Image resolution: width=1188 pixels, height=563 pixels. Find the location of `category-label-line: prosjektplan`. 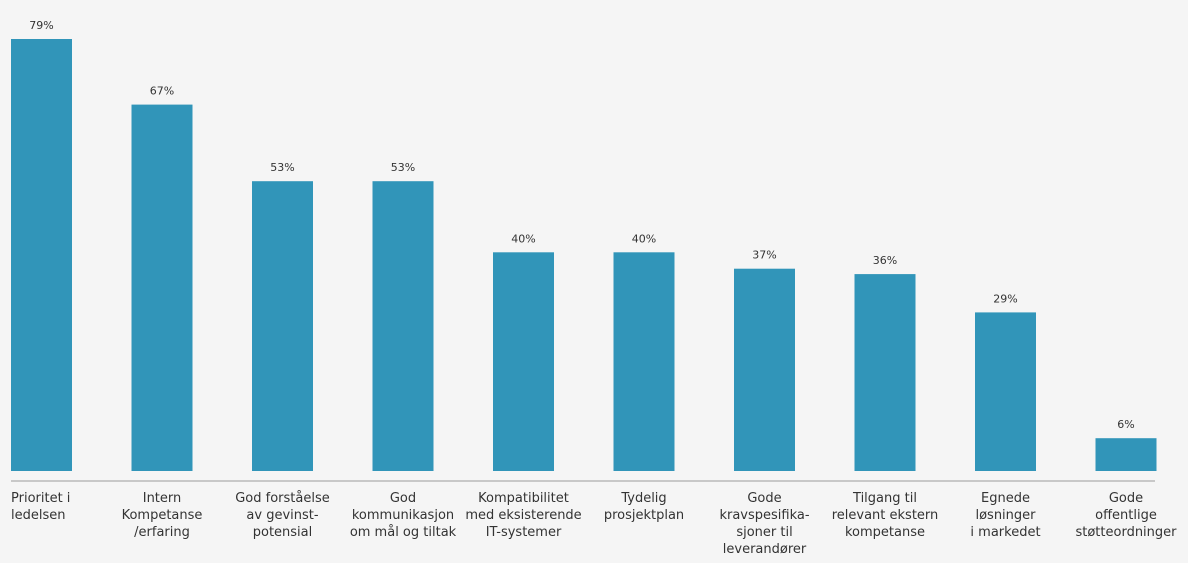

category-label-line: prosjektplan is located at coordinates (644, 515).